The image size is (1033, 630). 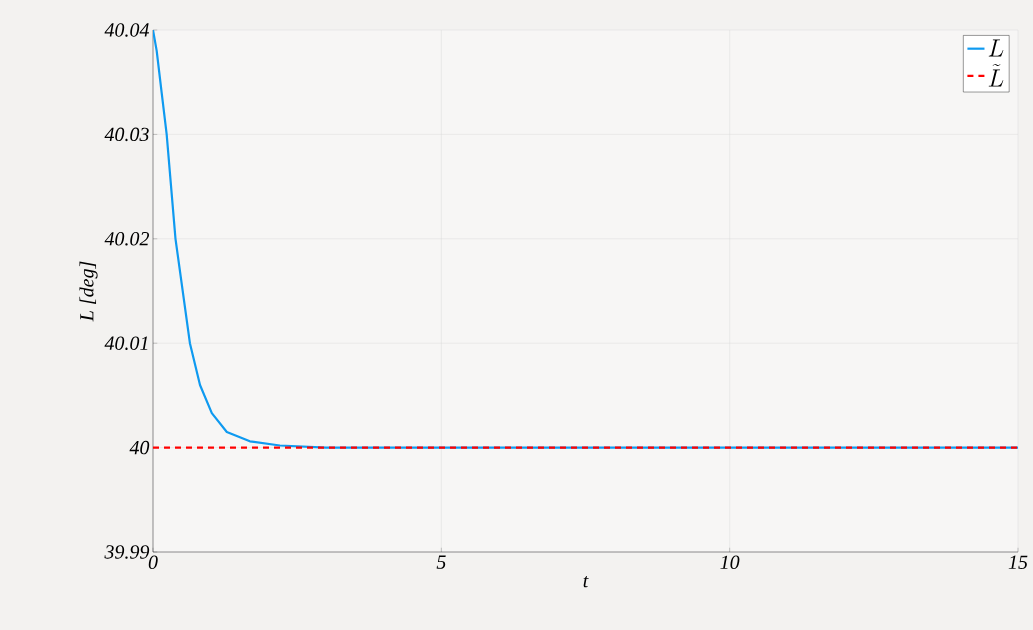 I want to click on legend-label: $L$, so click(x=996, y=48).